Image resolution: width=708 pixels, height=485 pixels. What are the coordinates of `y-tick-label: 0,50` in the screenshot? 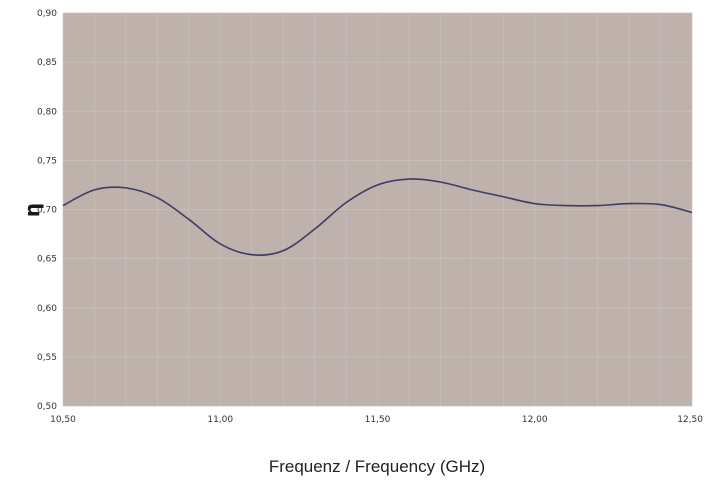 It's located at (47, 407).